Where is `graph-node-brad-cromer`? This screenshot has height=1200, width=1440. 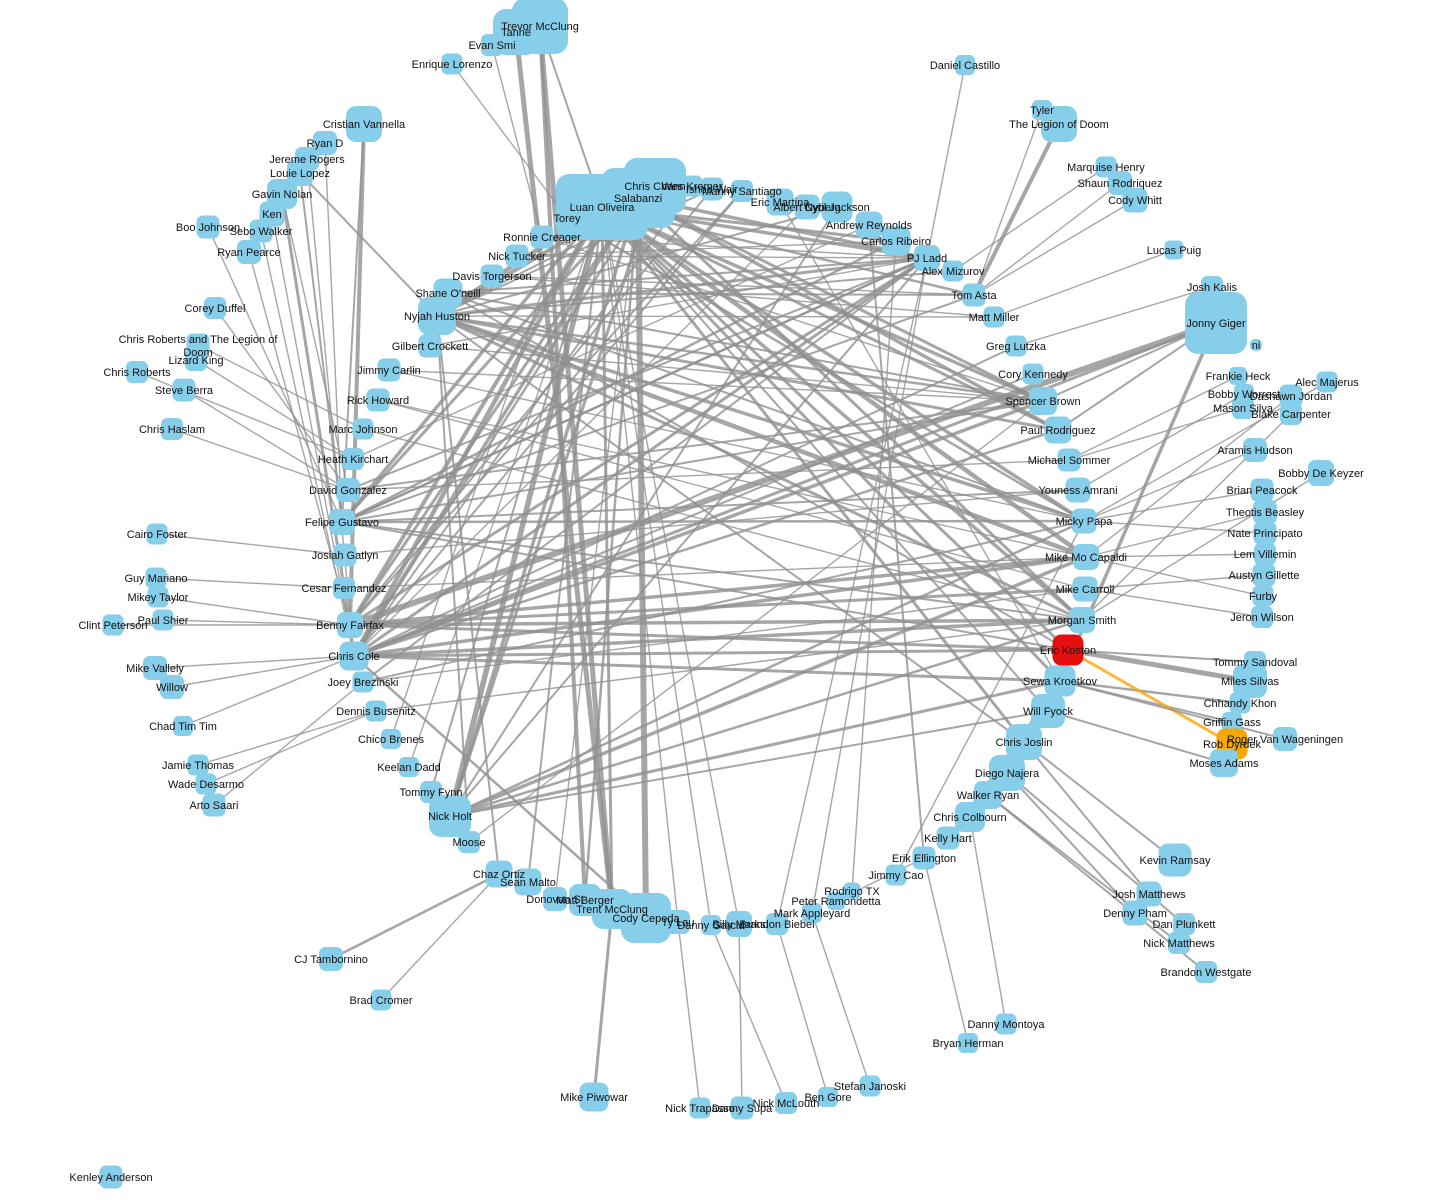
graph-node-brad-cromer is located at coordinates (381, 1000).